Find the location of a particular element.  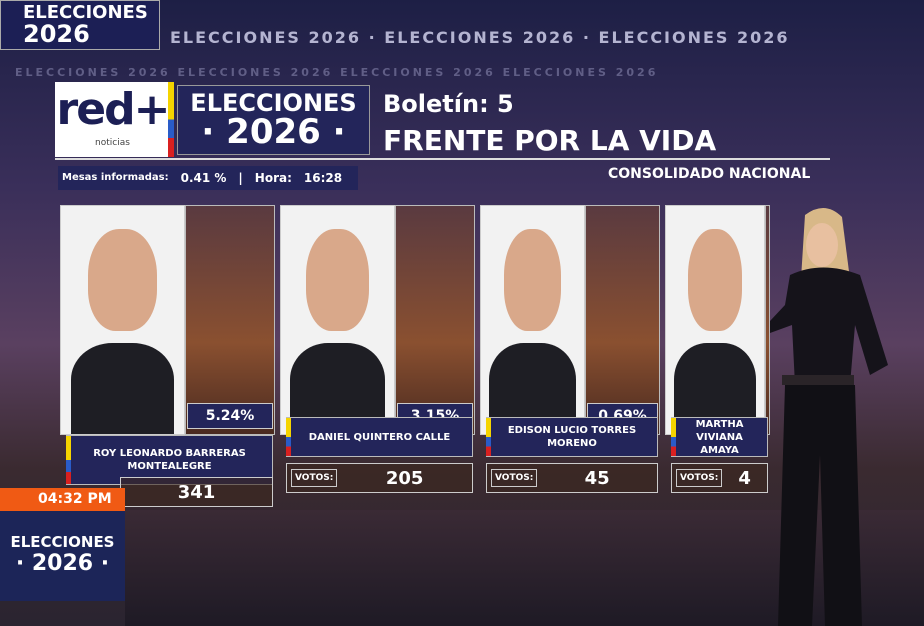

votes-row: VOTOS: 205 is located at coordinates (379, 478).